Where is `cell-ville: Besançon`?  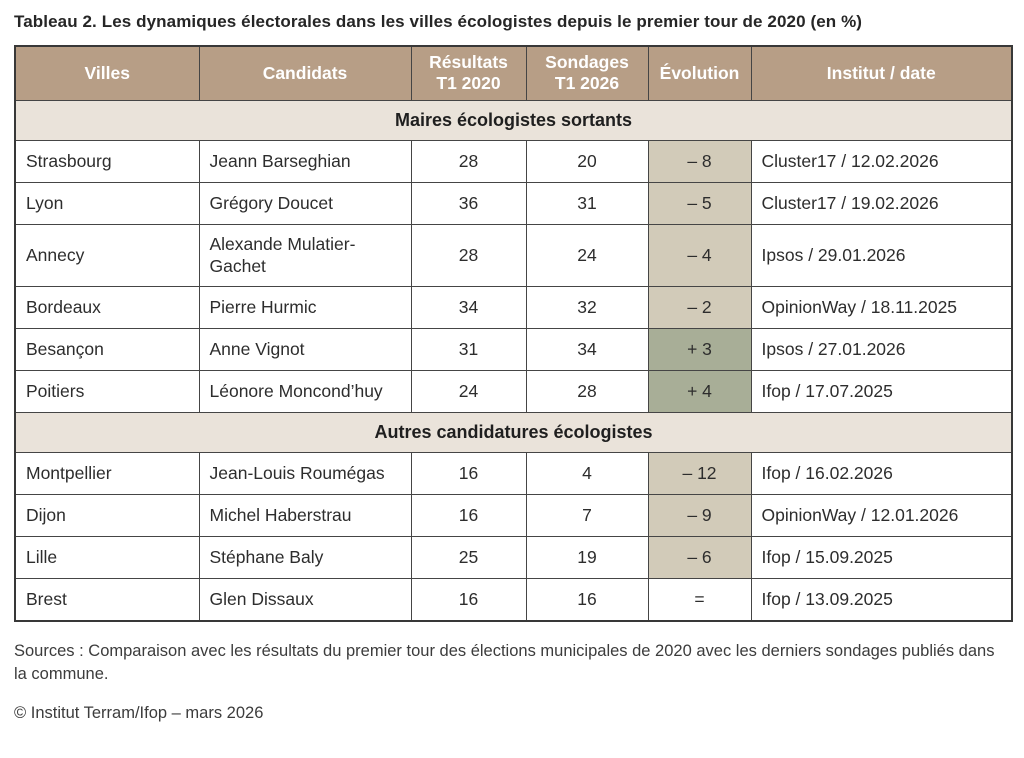 cell-ville: Besançon is located at coordinates (107, 350).